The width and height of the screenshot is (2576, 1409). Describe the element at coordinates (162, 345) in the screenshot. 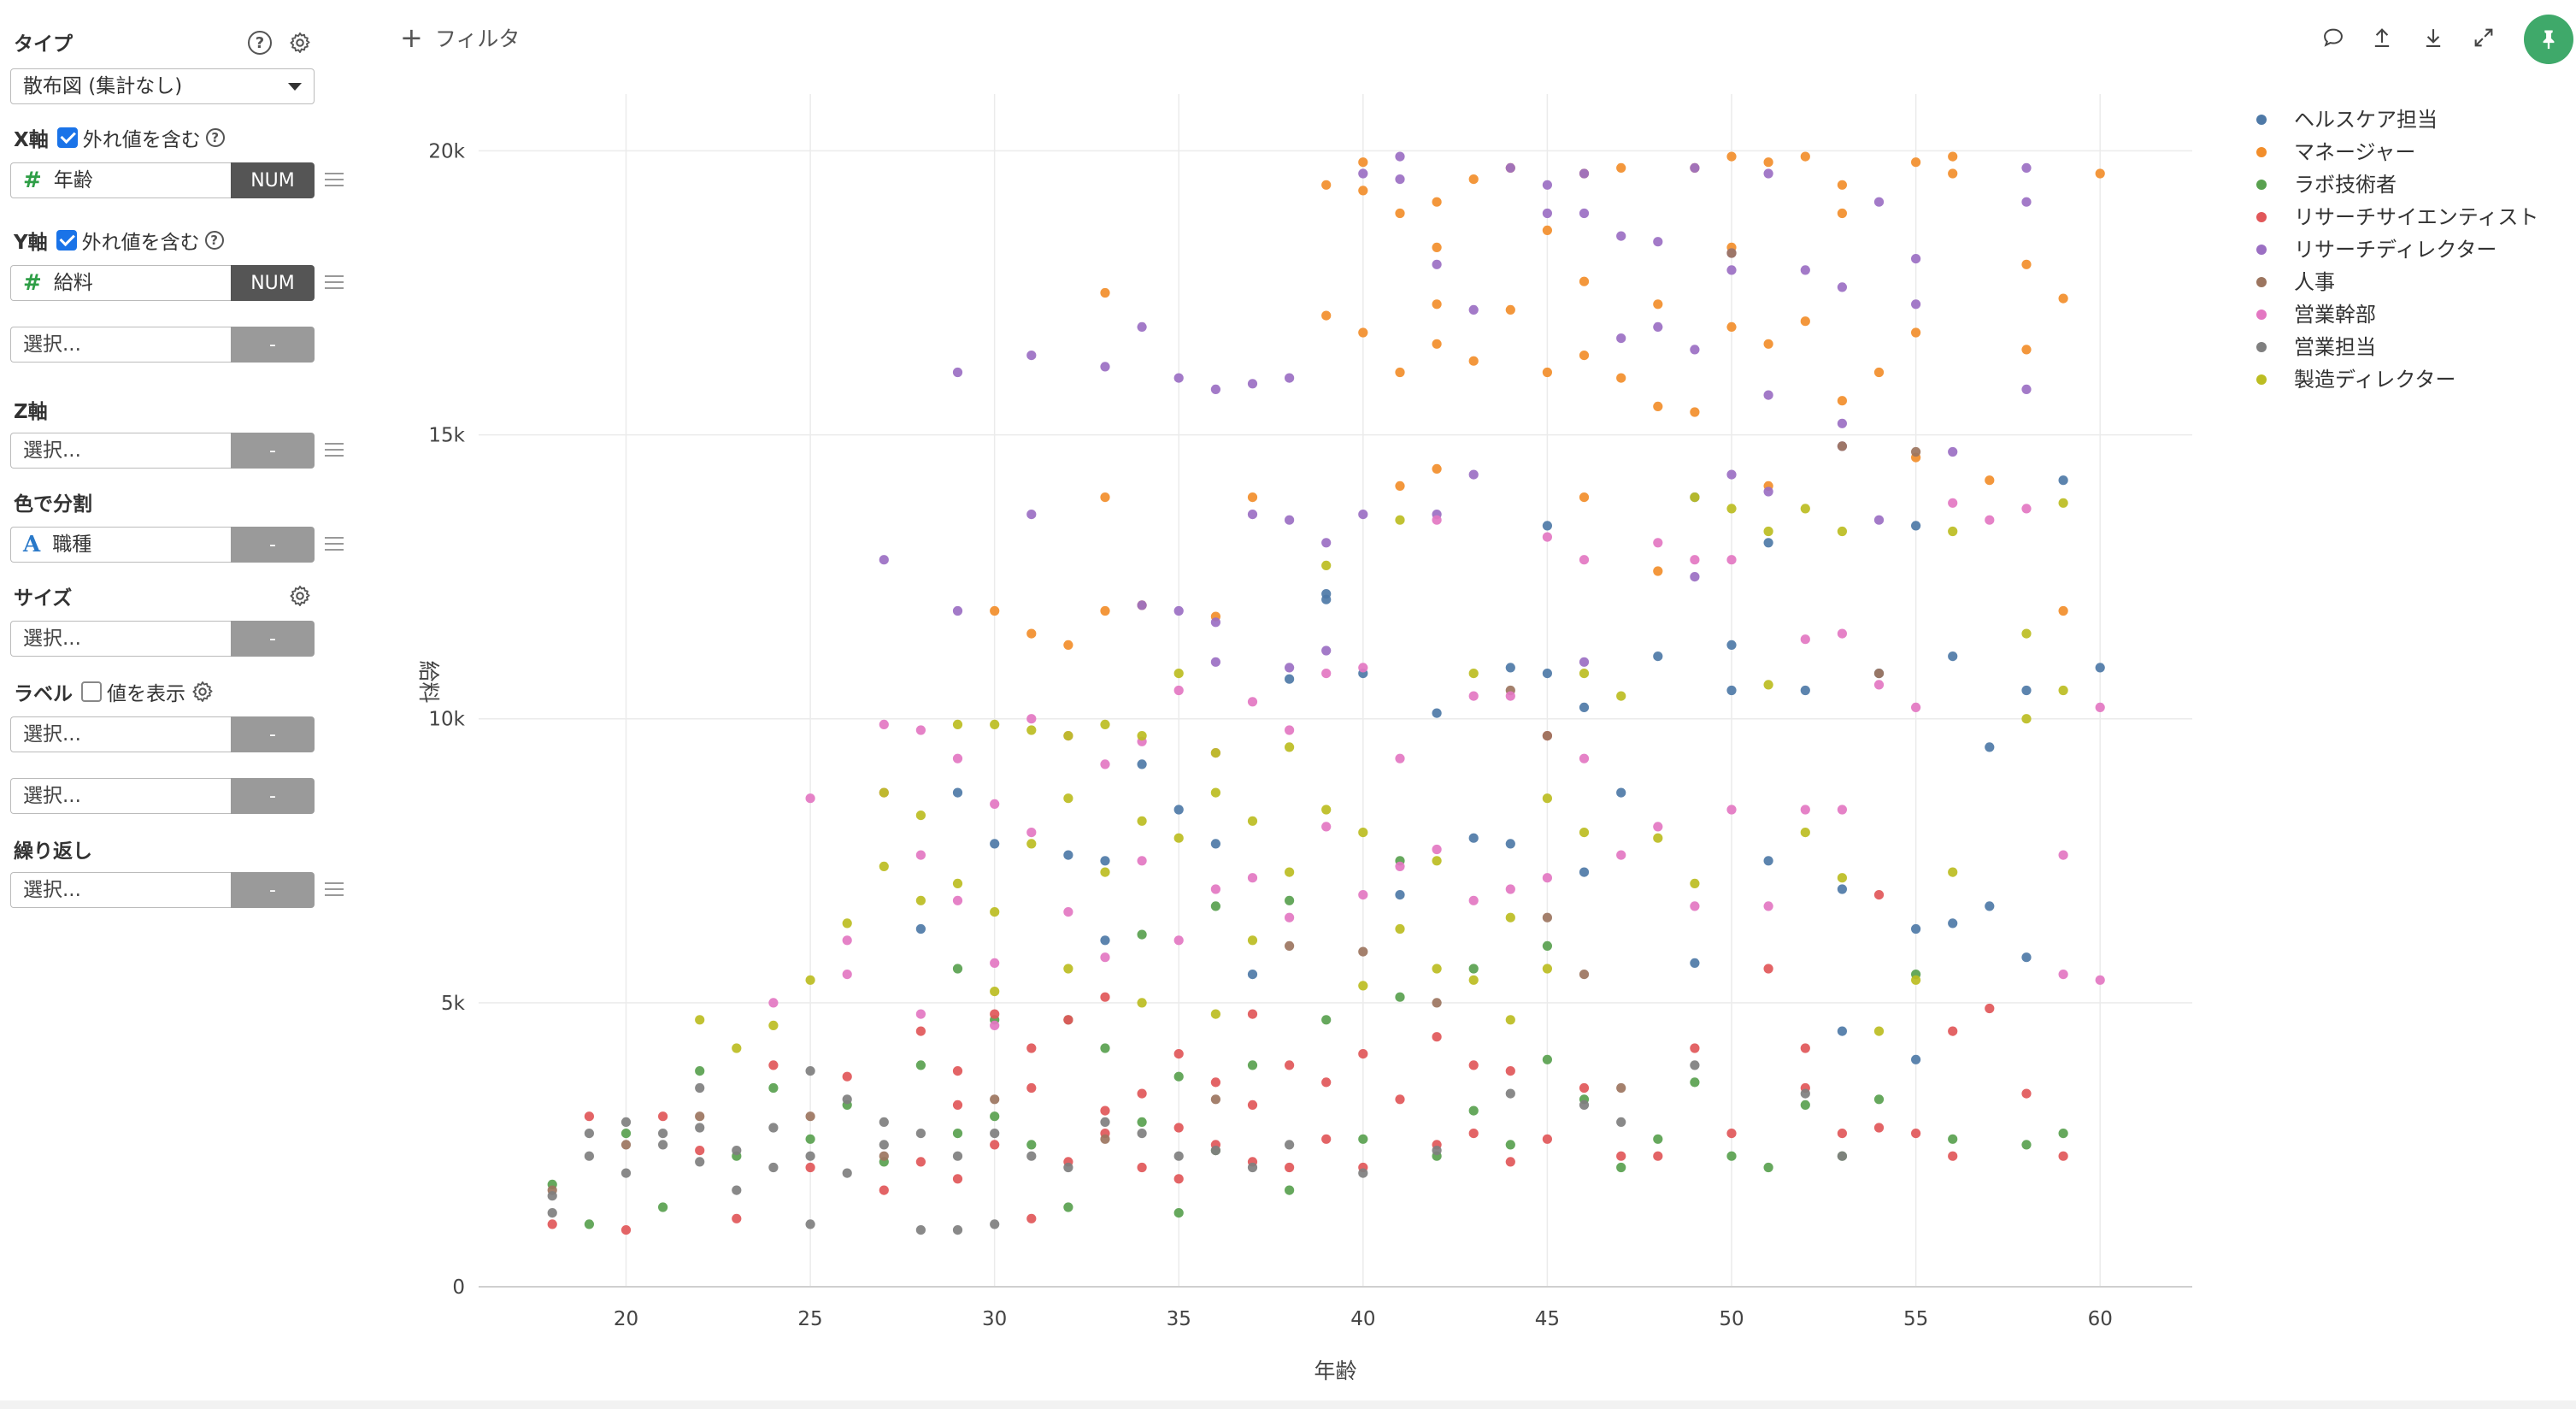

I see `y-axis-extra-row: 選択... -` at that location.